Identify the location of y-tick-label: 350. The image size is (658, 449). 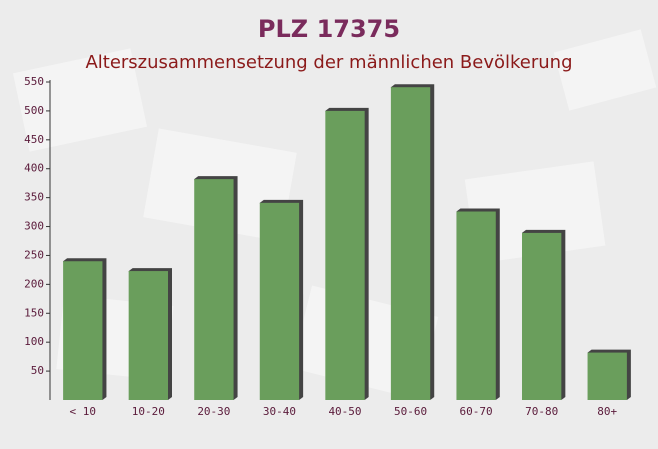
(34, 197).